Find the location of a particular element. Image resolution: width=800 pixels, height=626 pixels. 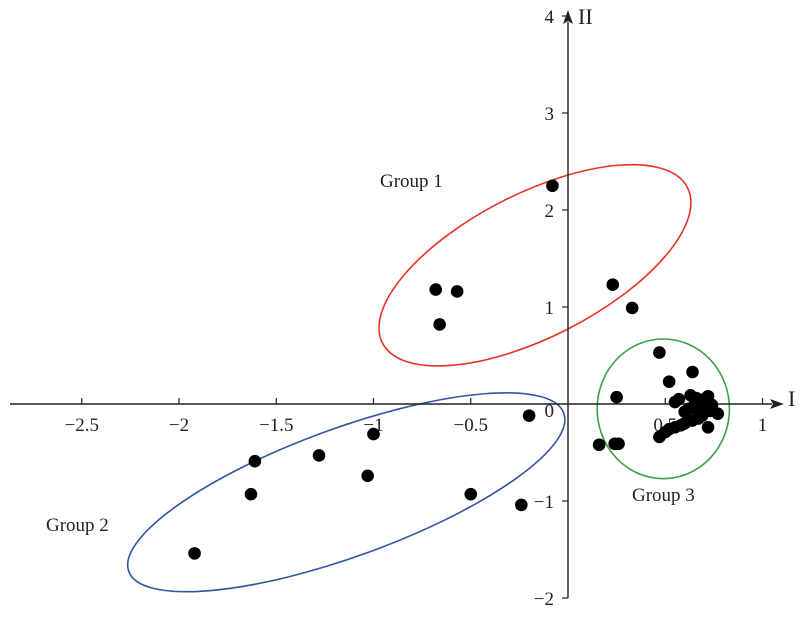

x-tick-label: −1.5 is located at coordinates (276, 425).